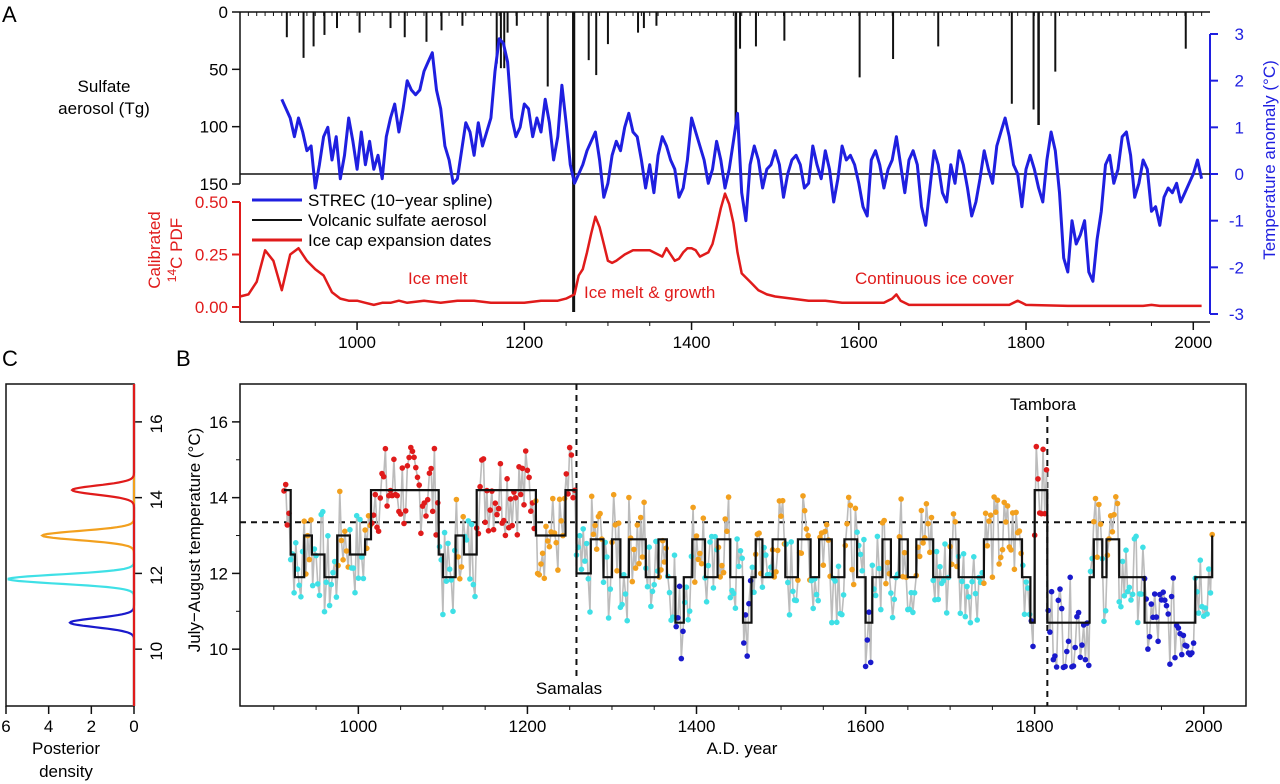 This screenshot has width=1280, height=784. Describe the element at coordinates (742, 748) in the screenshot. I see `panel-b-xlabel: A.D. year` at that location.